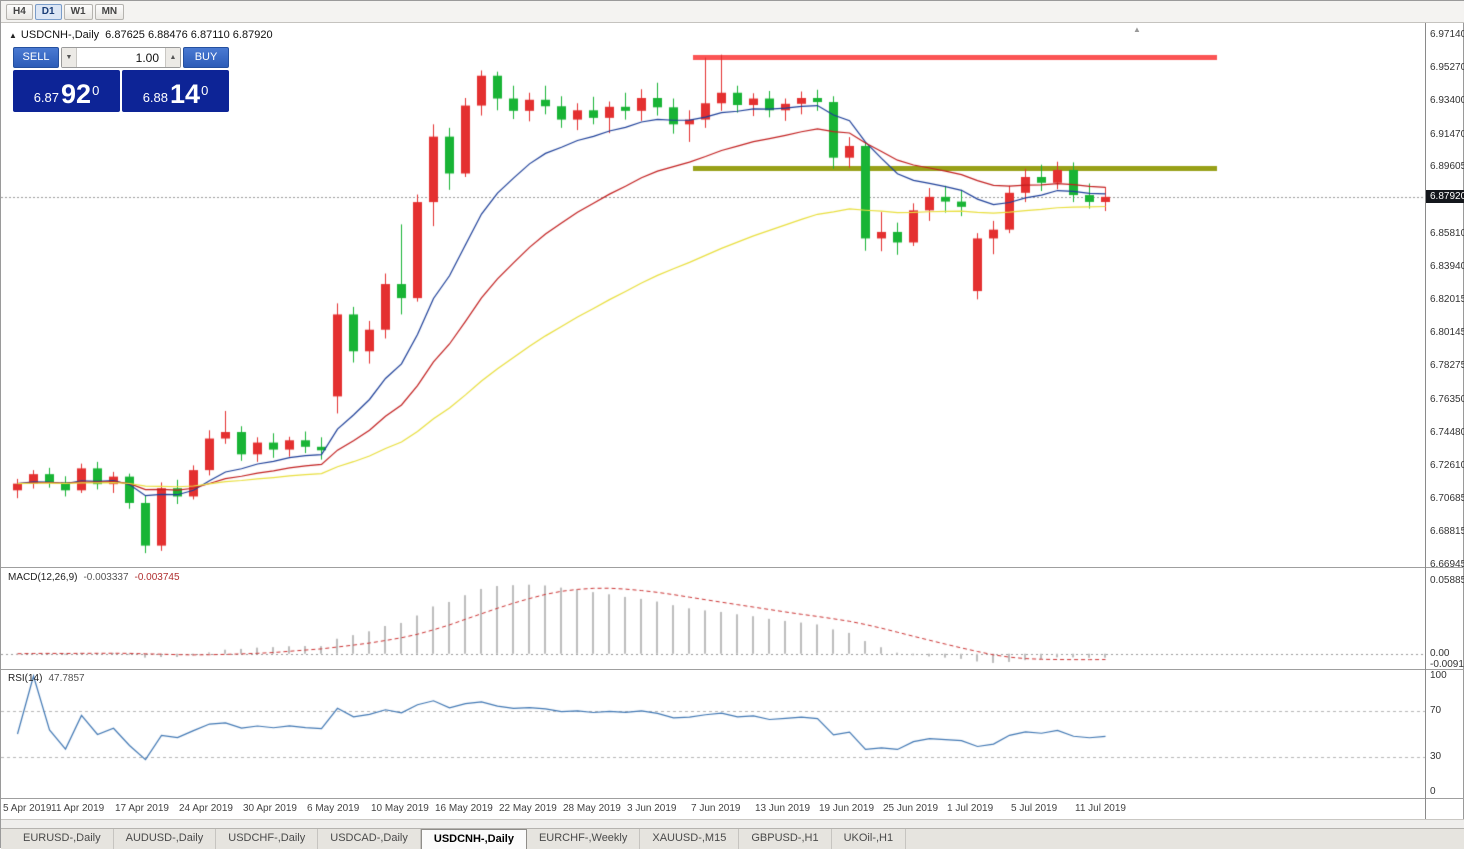  I want to click on buy-price-pips: 14, so click(185, 94).